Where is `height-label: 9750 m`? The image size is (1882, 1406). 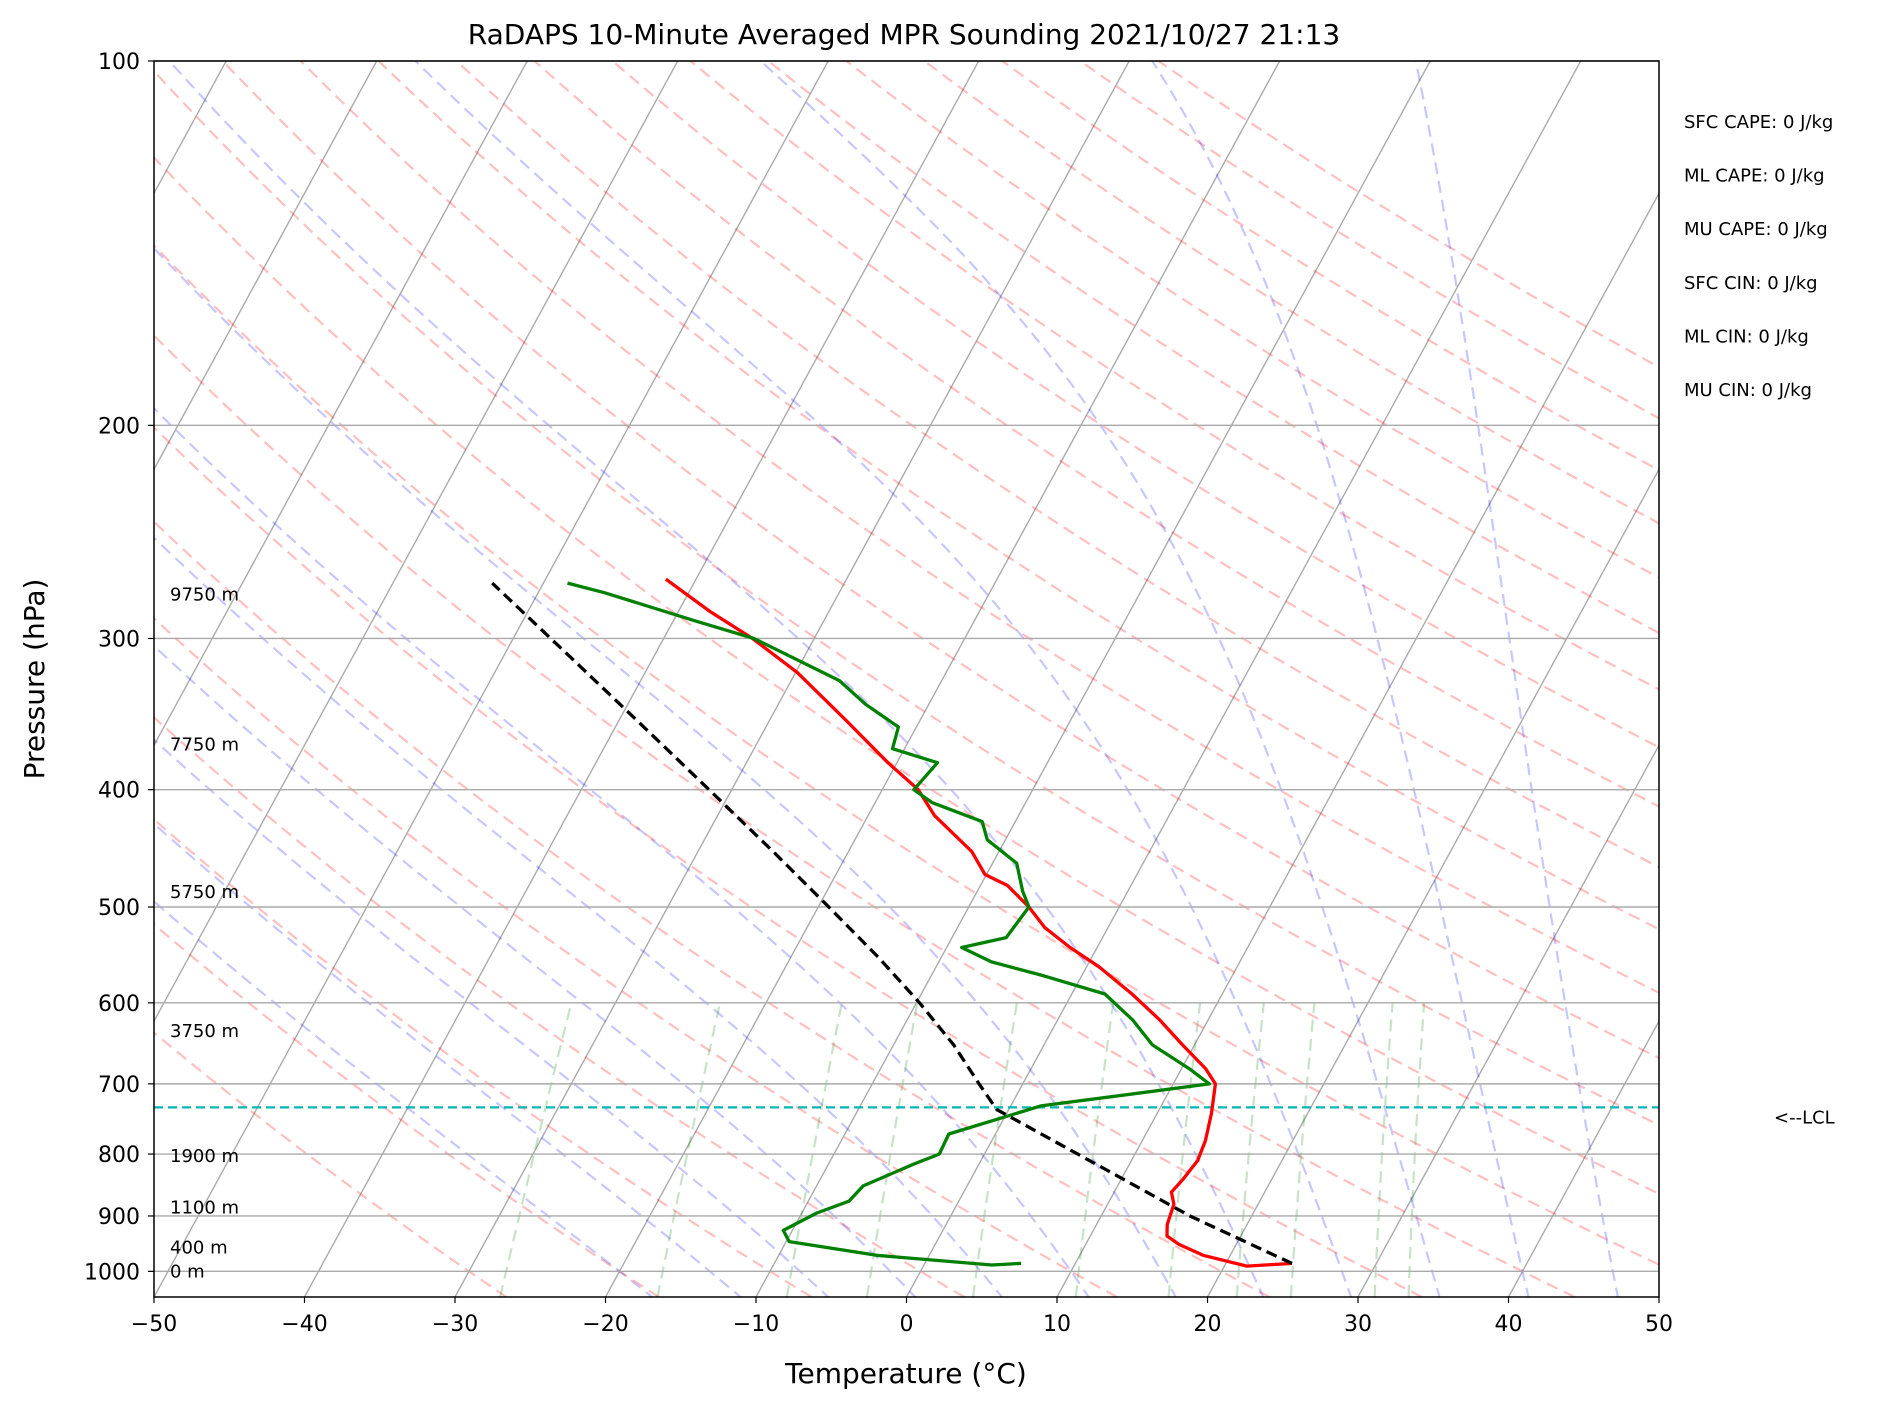
height-label: 9750 m is located at coordinates (204, 595).